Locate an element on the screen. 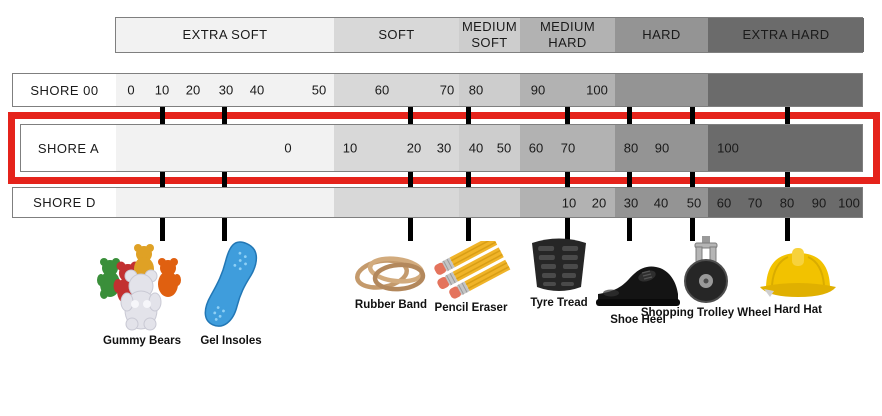 The image size is (882, 416). shore-00-value-70: 70 is located at coordinates (447, 90).